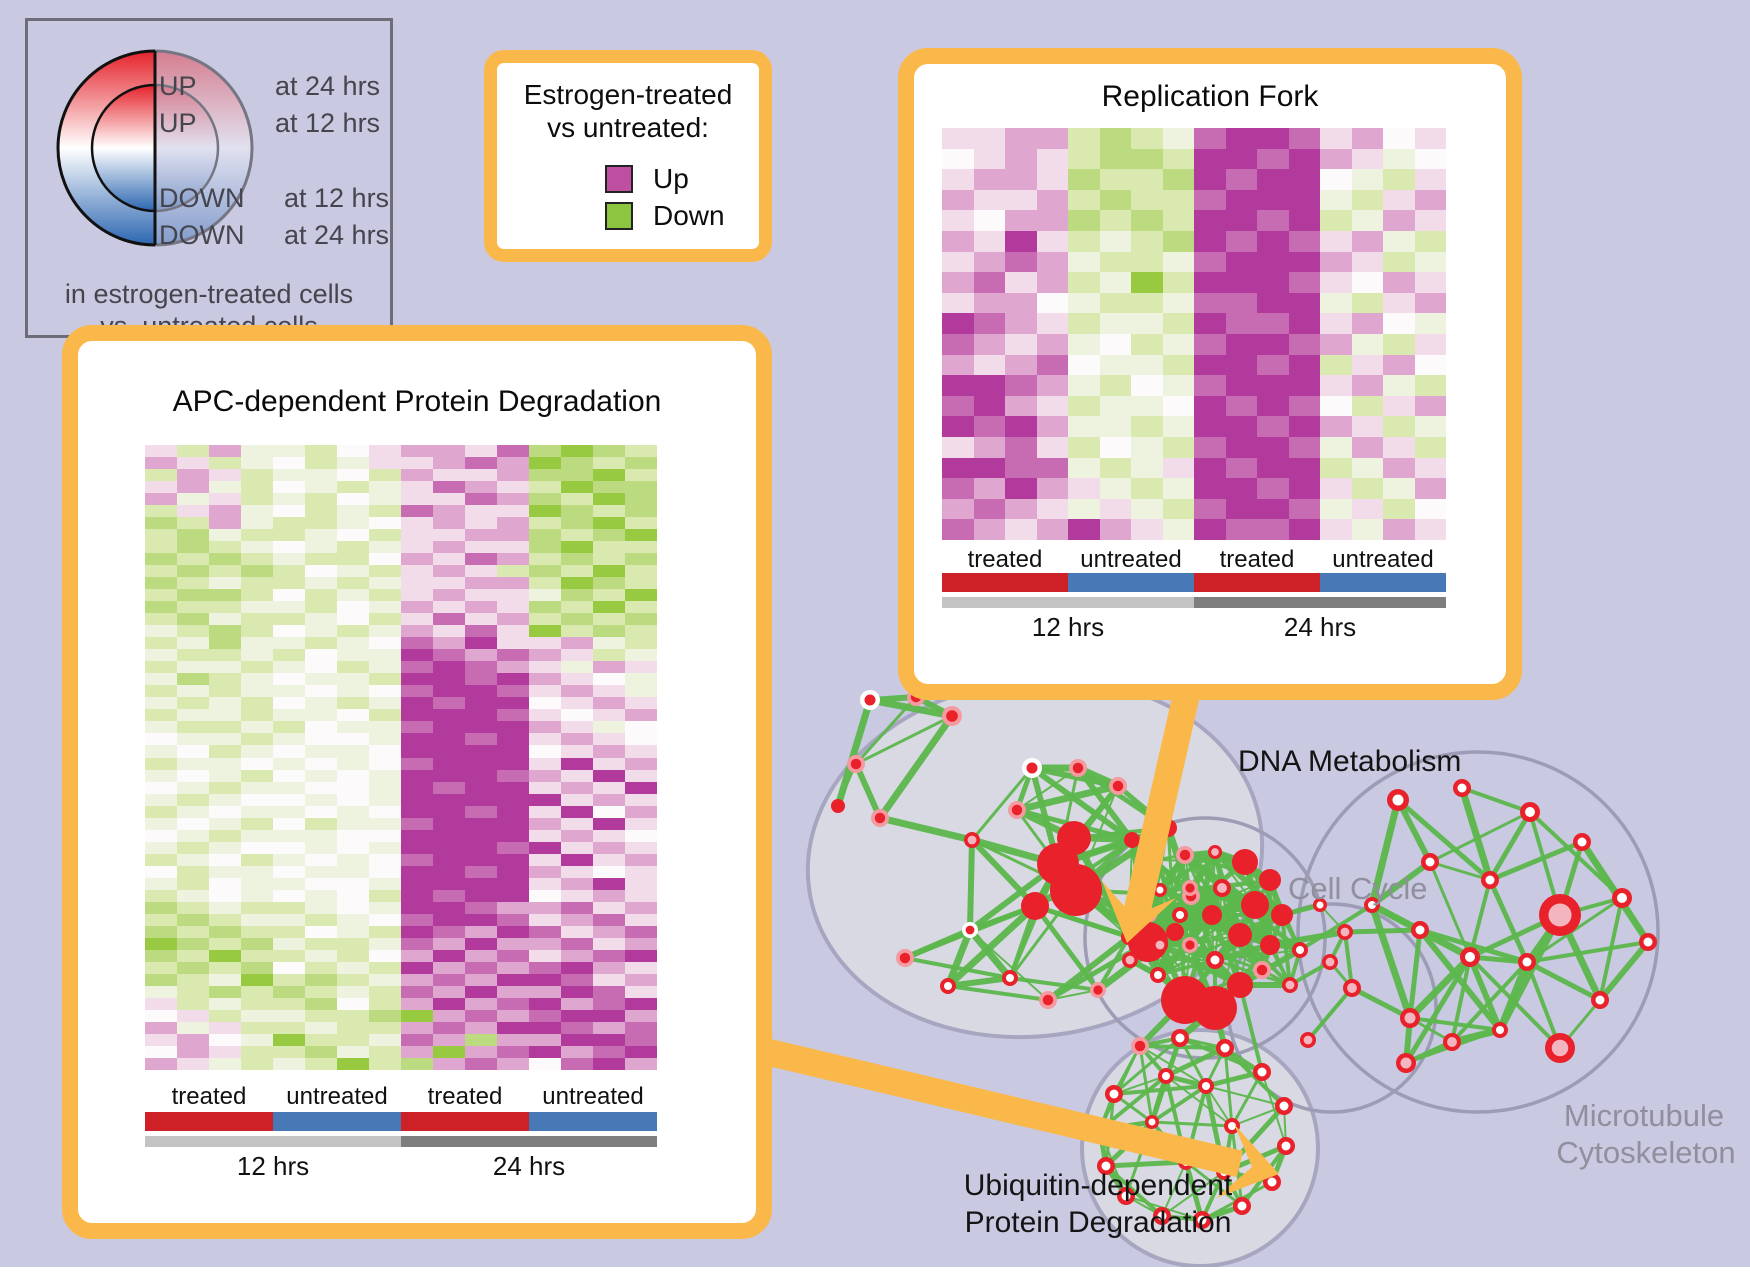 This screenshot has height=1279, width=1750. Describe the element at coordinates (465, 1121) in the screenshot. I see `treated-bar` at that location.